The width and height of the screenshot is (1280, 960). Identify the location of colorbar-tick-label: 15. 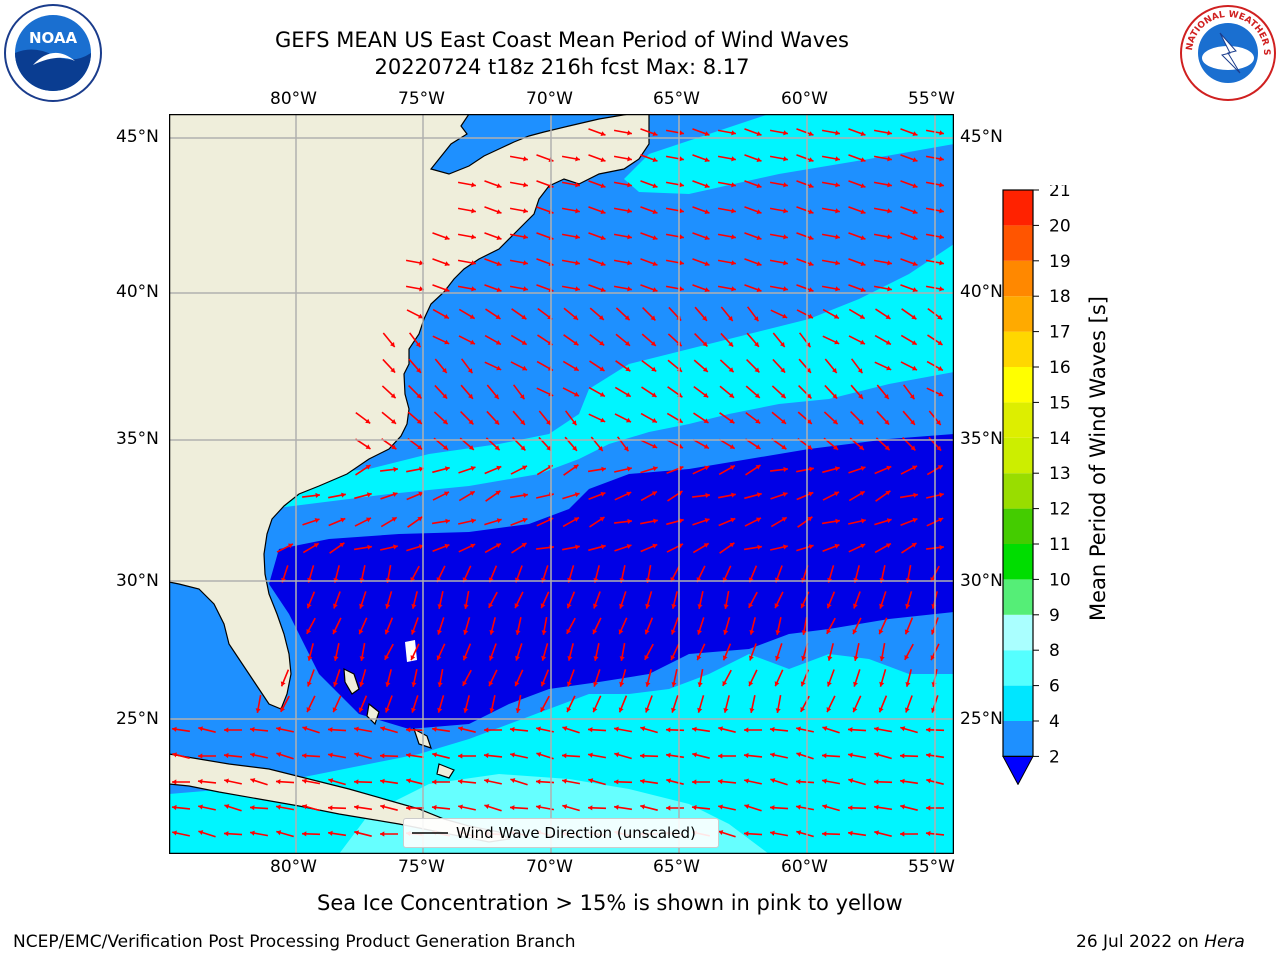
(1060, 403).